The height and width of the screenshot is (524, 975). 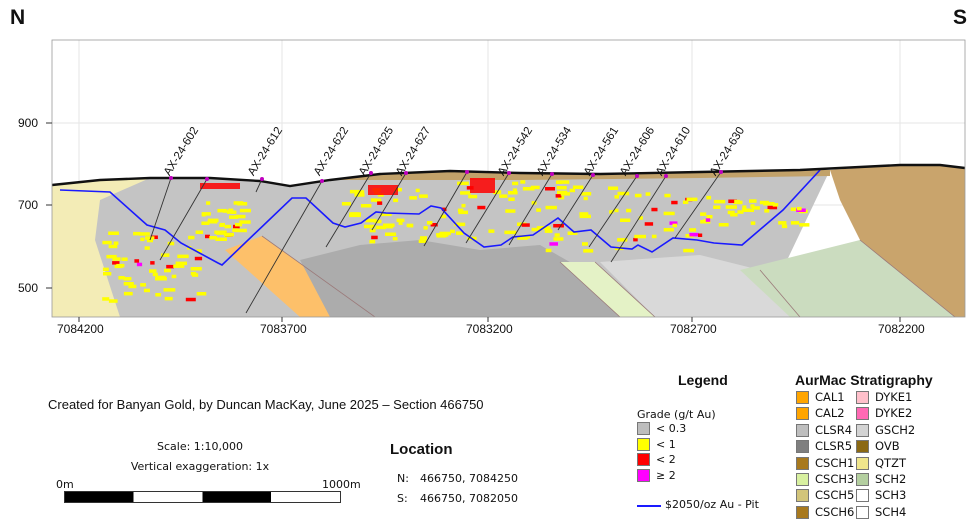 I want to click on x-tick-label: 7082700, so click(x=693, y=329).